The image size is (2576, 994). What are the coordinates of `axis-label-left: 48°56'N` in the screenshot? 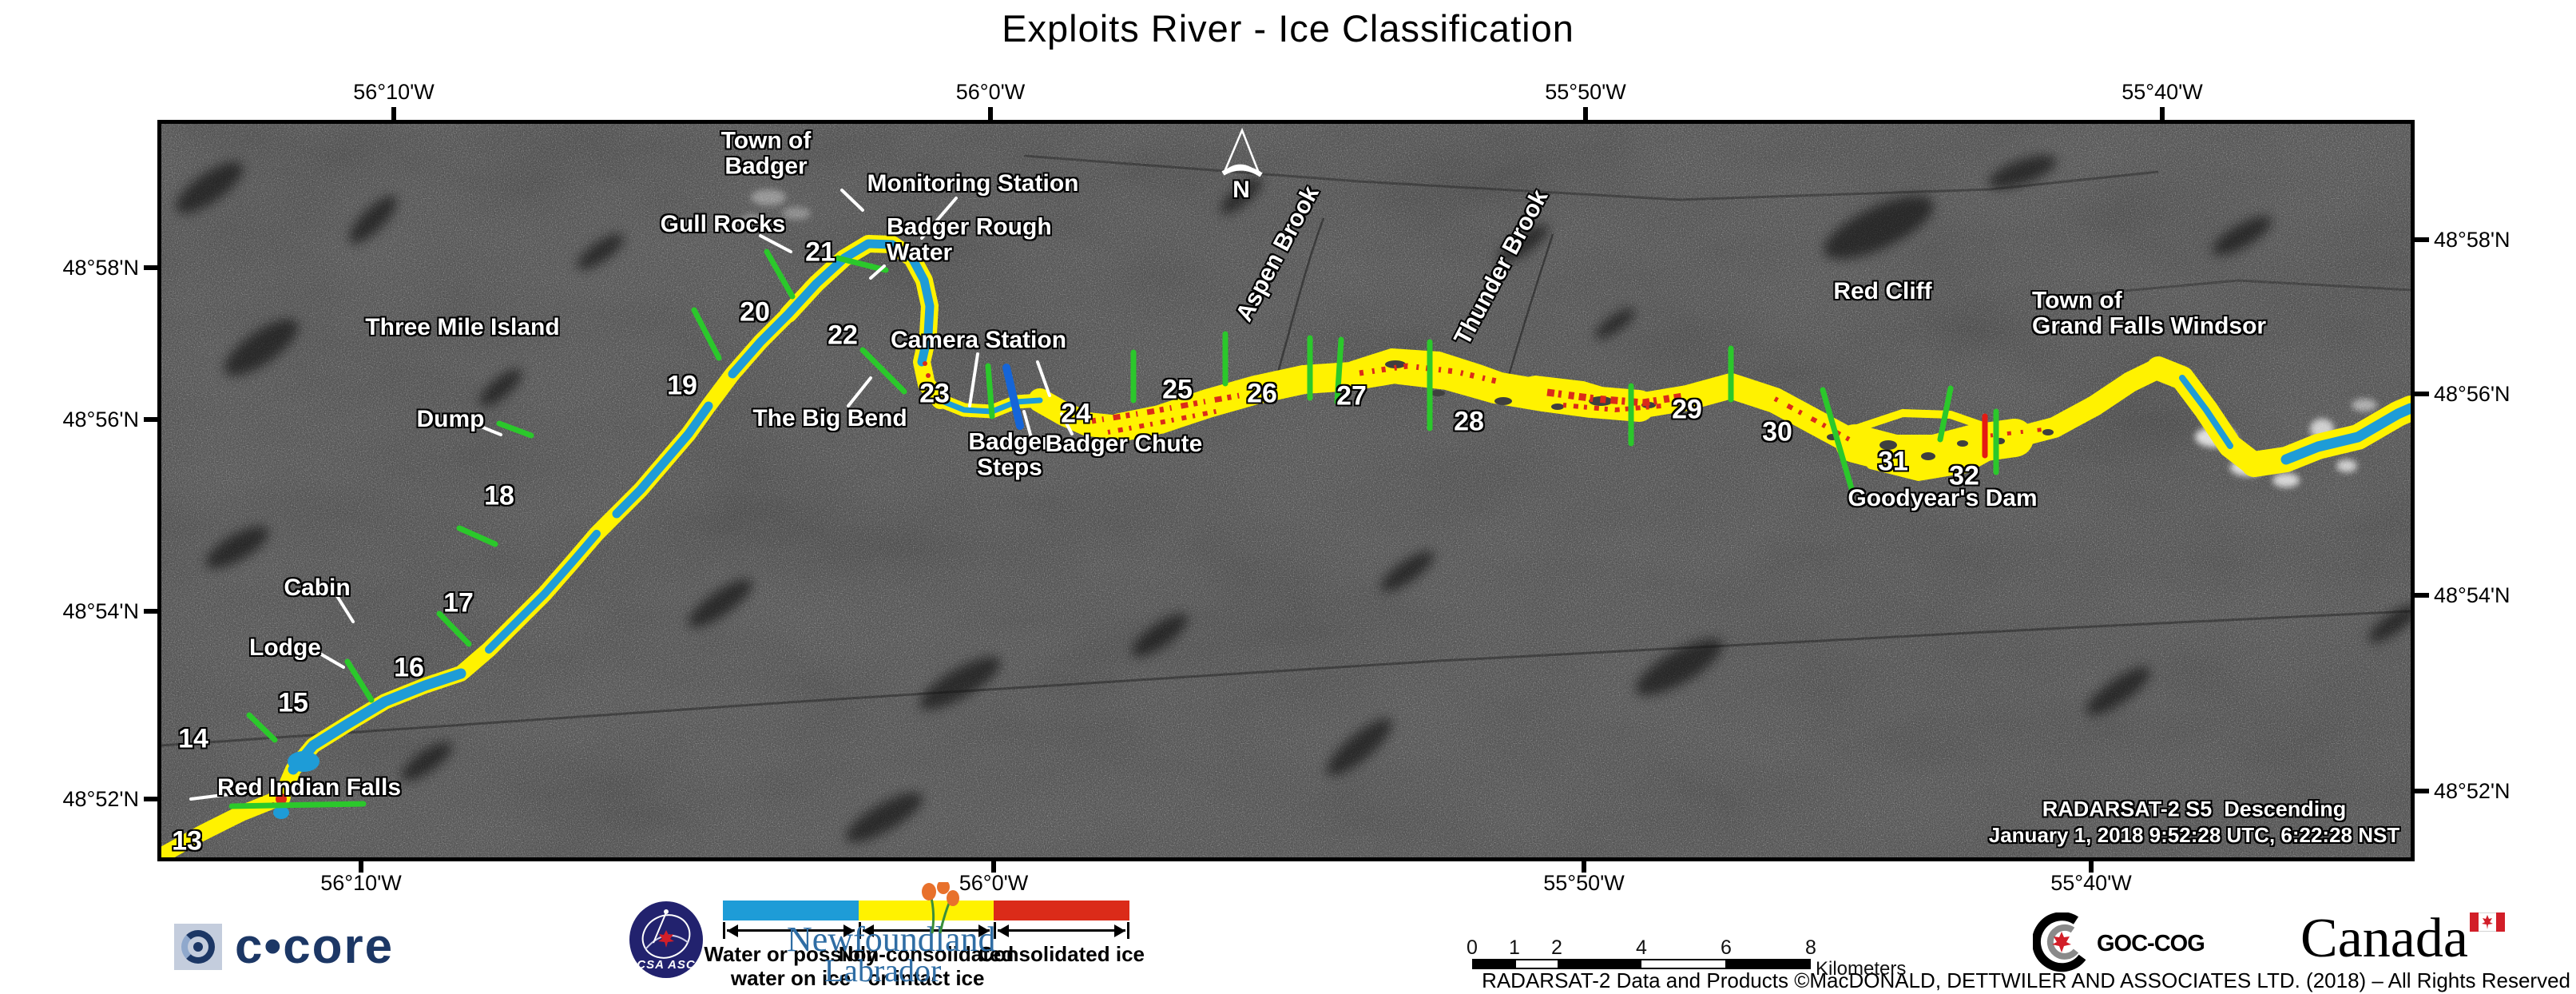 It's located at (100, 419).